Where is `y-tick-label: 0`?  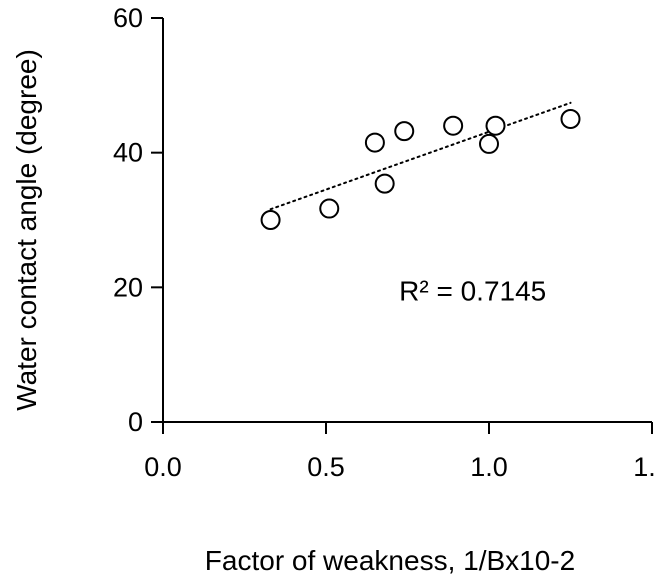
y-tick-label: 0 is located at coordinates (135, 422).